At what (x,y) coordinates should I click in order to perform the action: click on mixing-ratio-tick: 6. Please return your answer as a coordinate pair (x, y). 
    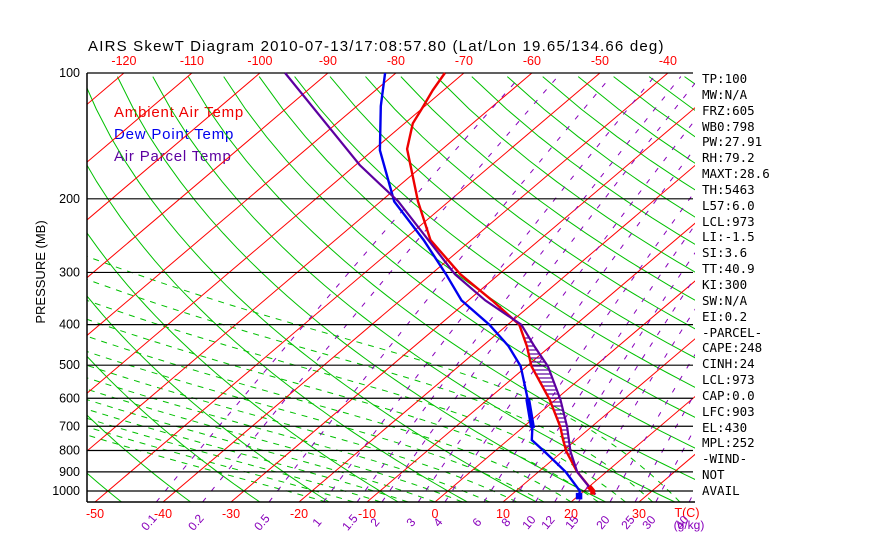
    Looking at the image, I should click on (476, 522).